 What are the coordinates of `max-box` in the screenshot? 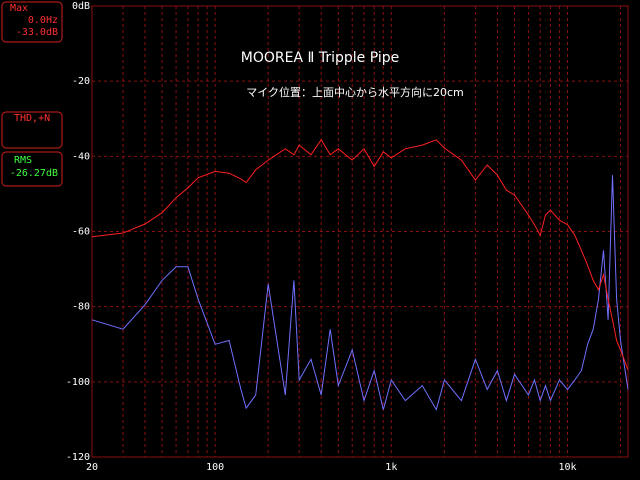 It's located at (32, 22).